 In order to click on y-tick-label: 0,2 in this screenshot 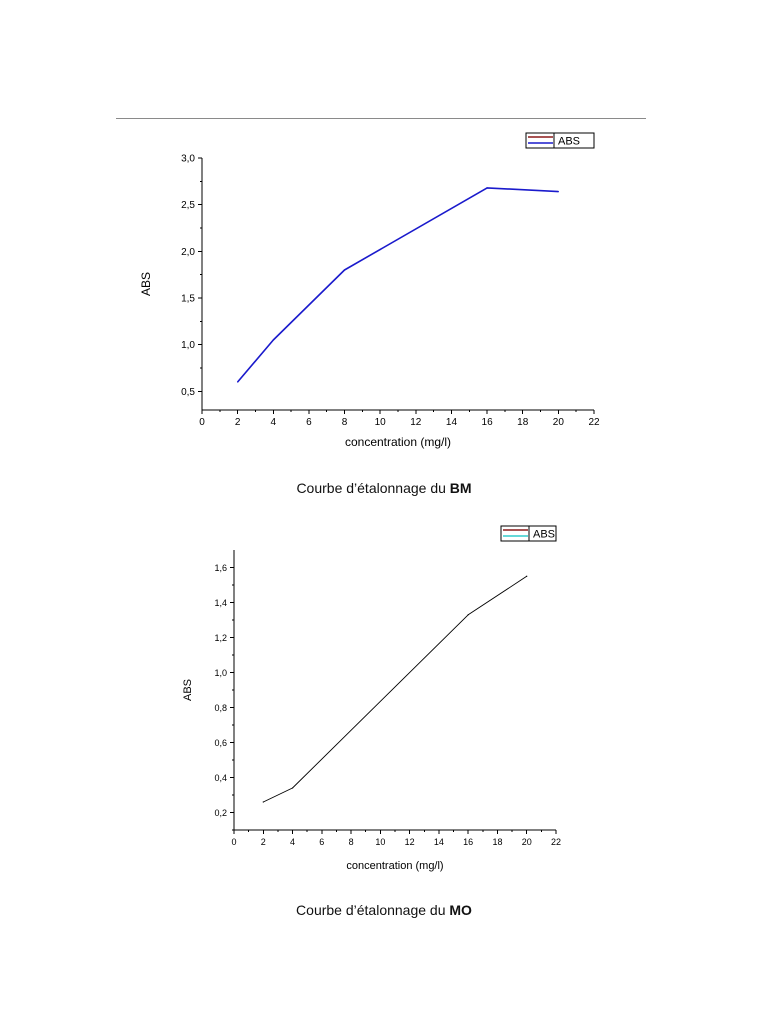, I will do `click(220, 813)`.